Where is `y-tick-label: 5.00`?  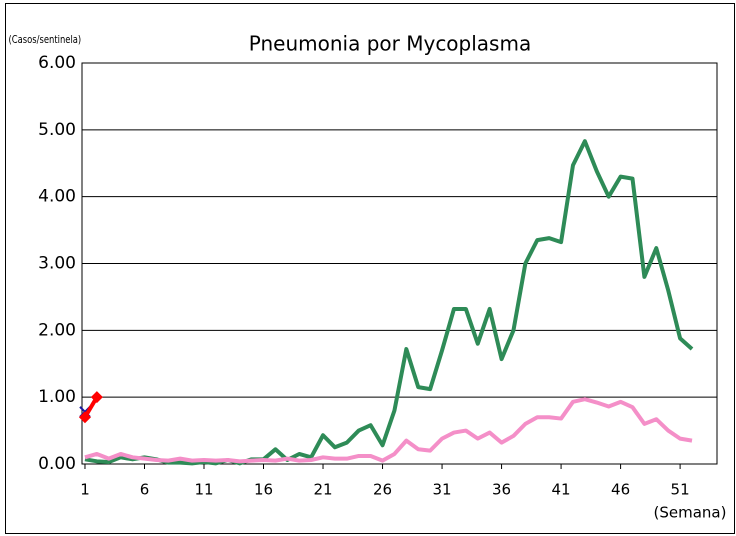 y-tick-label: 5.00 is located at coordinates (57, 130).